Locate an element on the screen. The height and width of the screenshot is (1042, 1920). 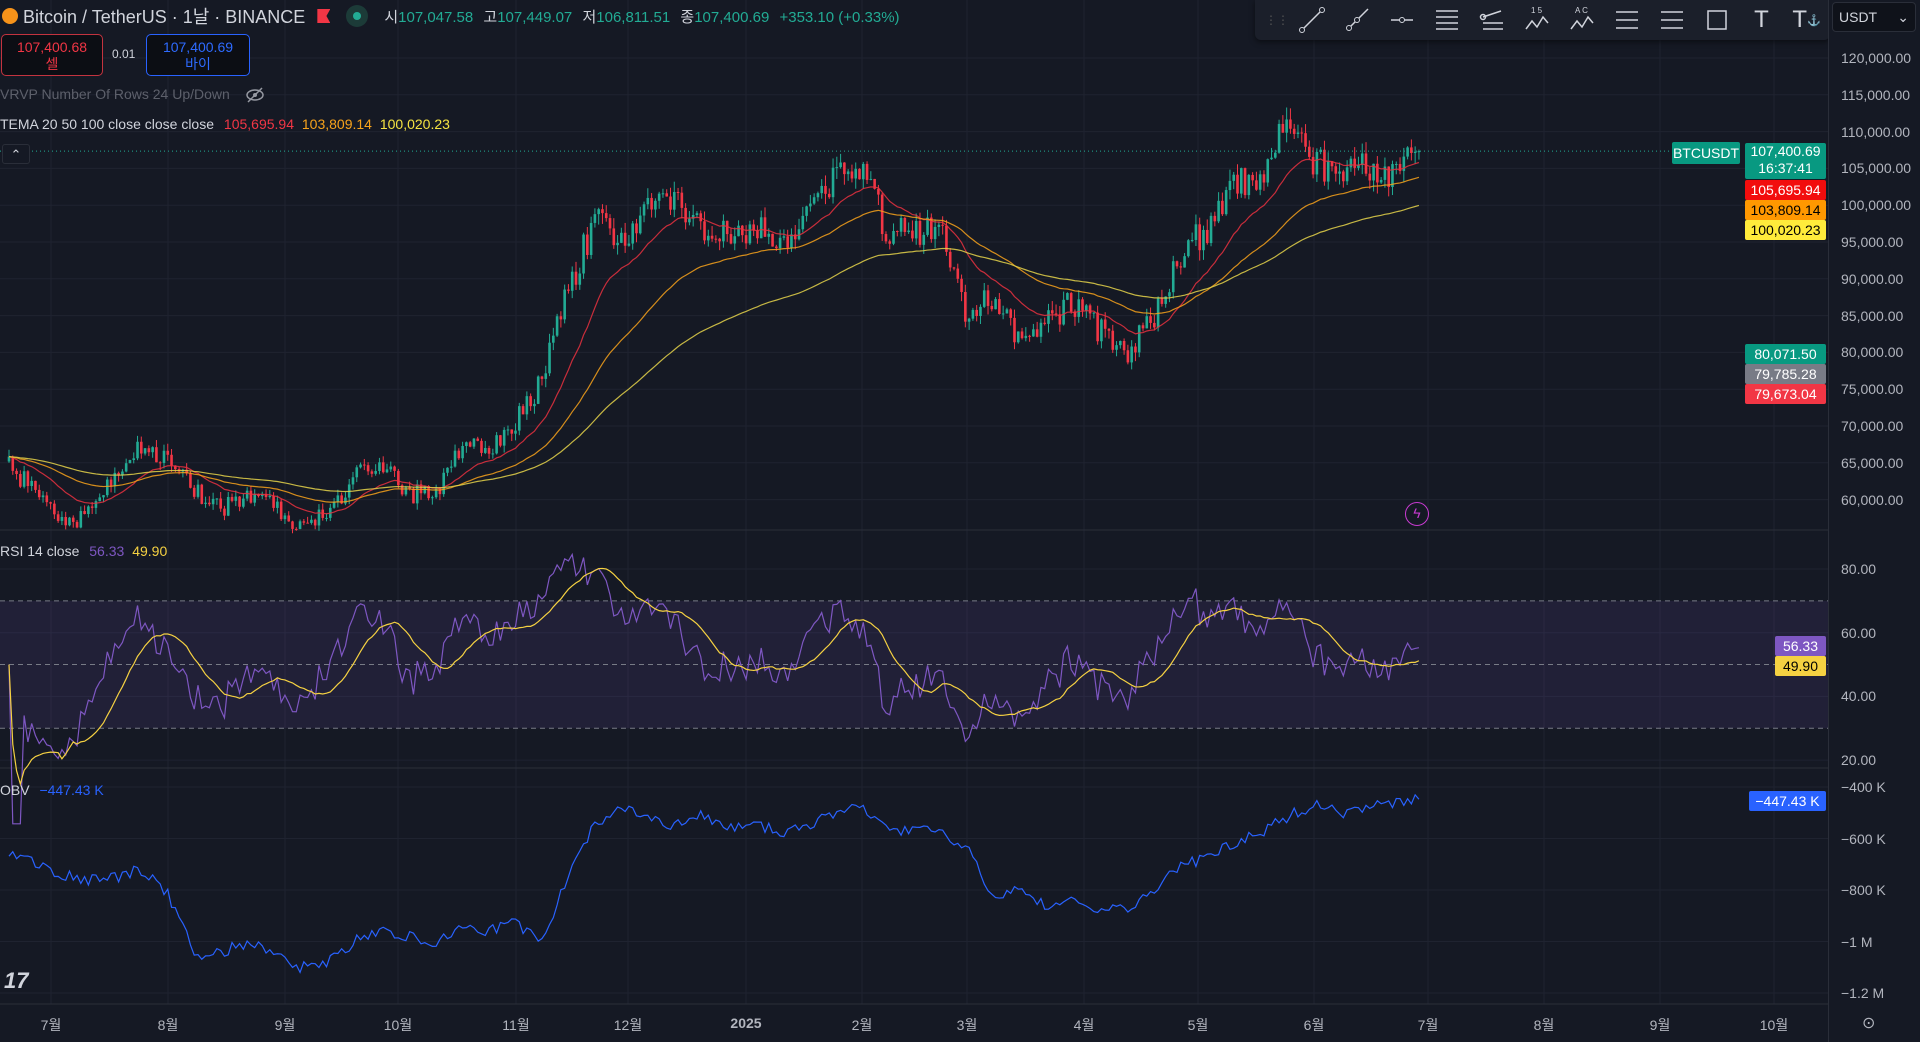
time-axis-label: 11월 is located at coordinates (516, 1025).